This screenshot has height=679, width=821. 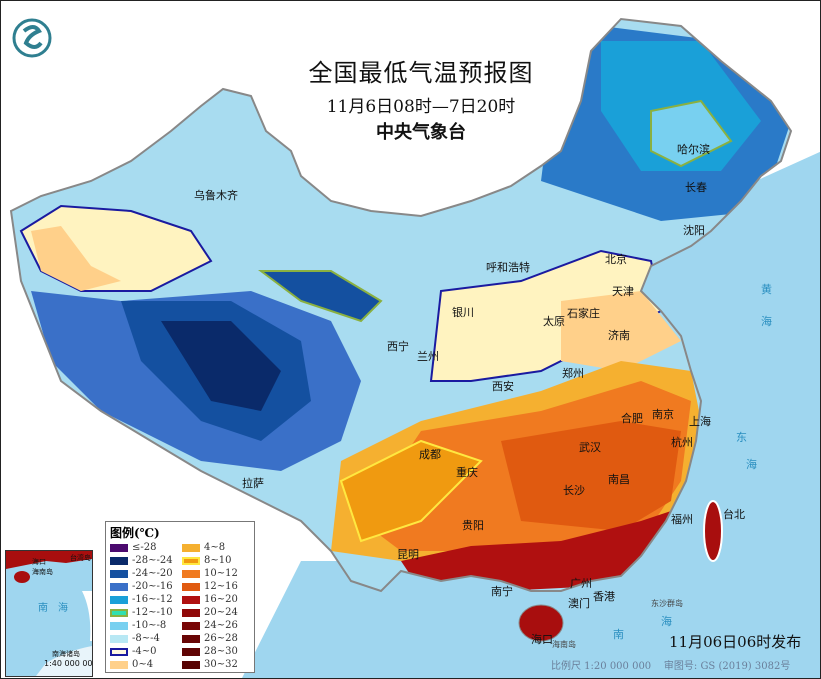 I want to click on city-label: 贵阳, so click(x=473, y=525).